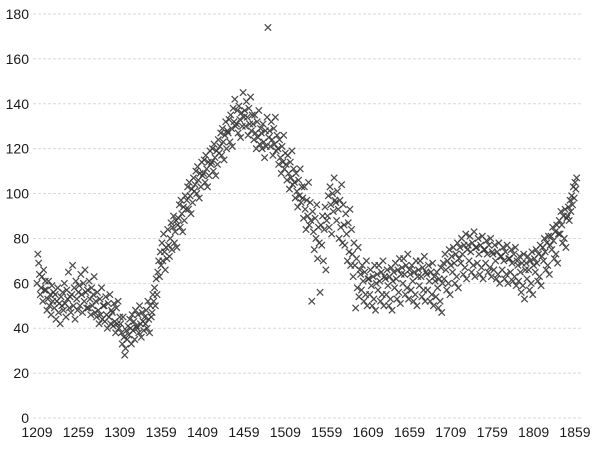  I want to click on x-tick-label: 1409, so click(202, 432).